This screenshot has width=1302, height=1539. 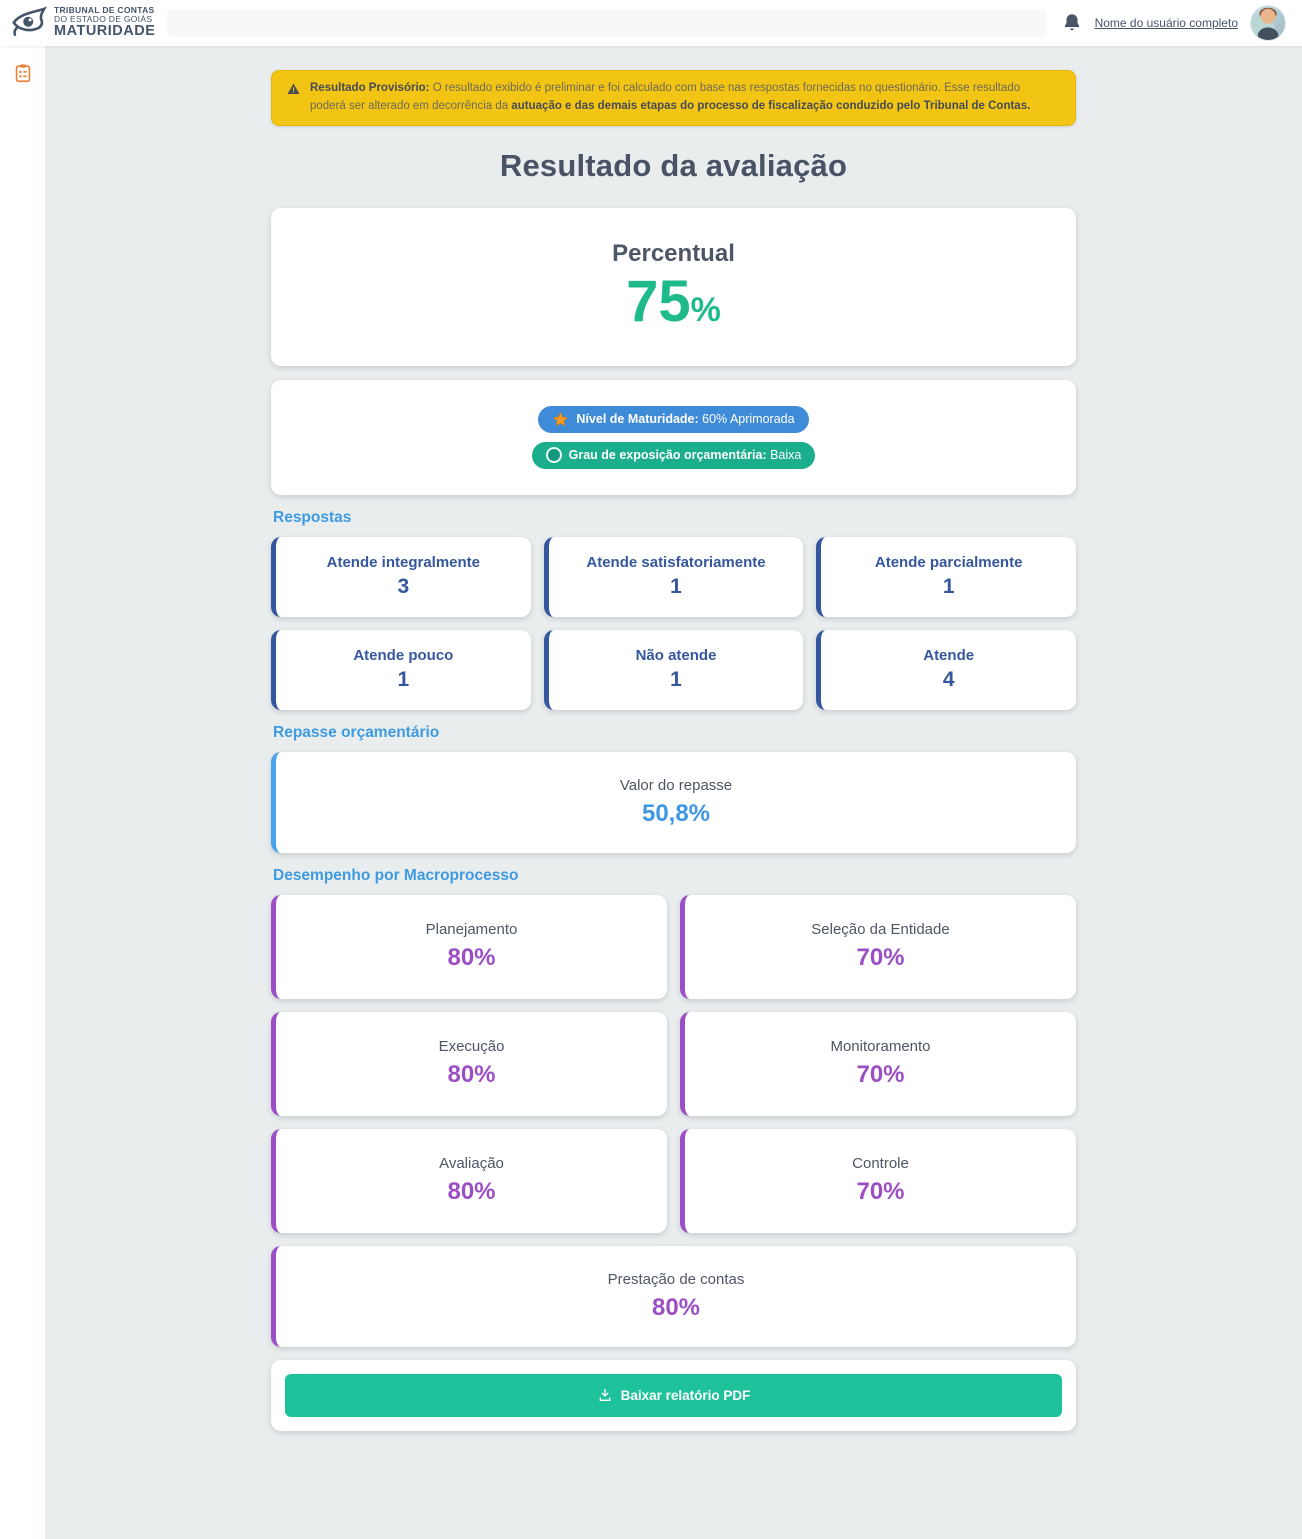 I want to click on eye-logo-icon, so click(x=29, y=23).